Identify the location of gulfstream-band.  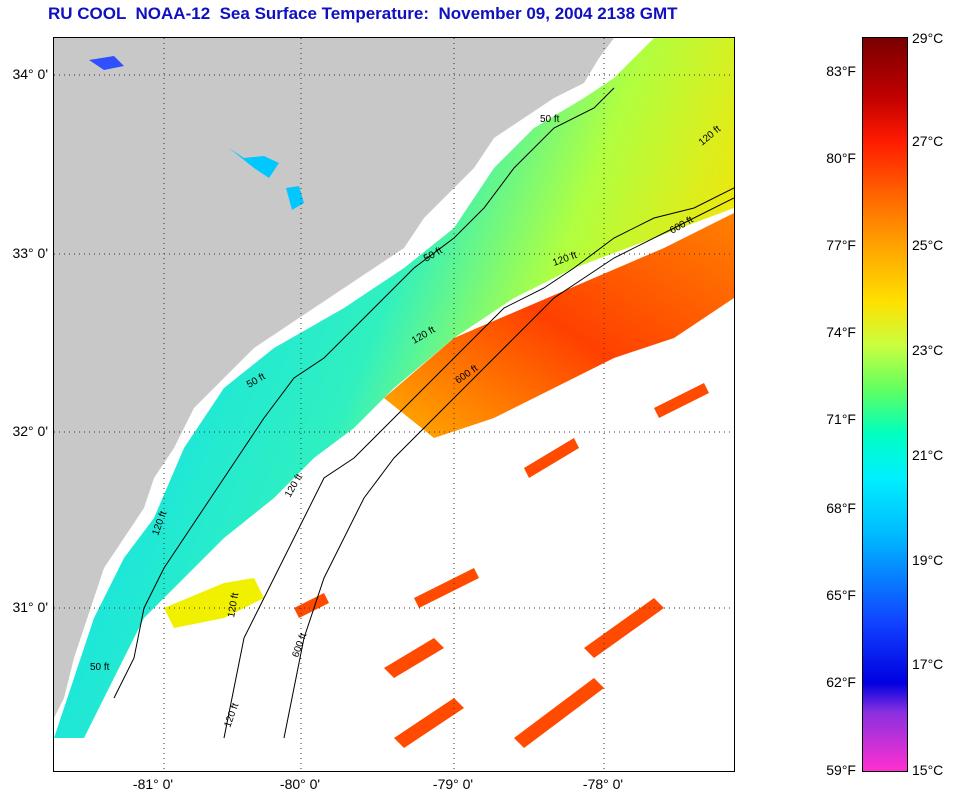
(559, 325).